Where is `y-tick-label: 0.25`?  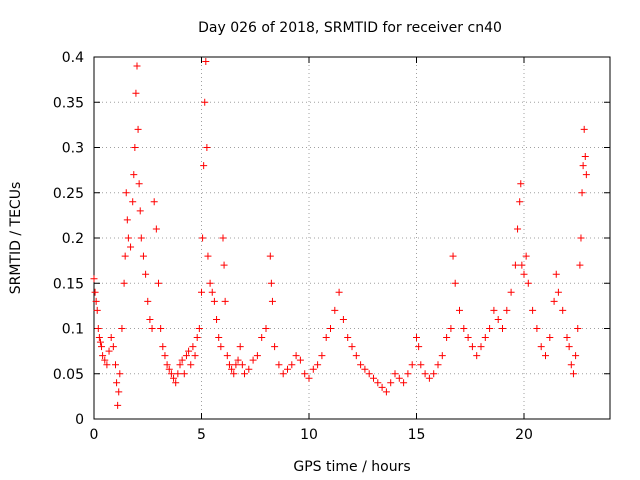
y-tick-label: 0.25 is located at coordinates (68, 194).